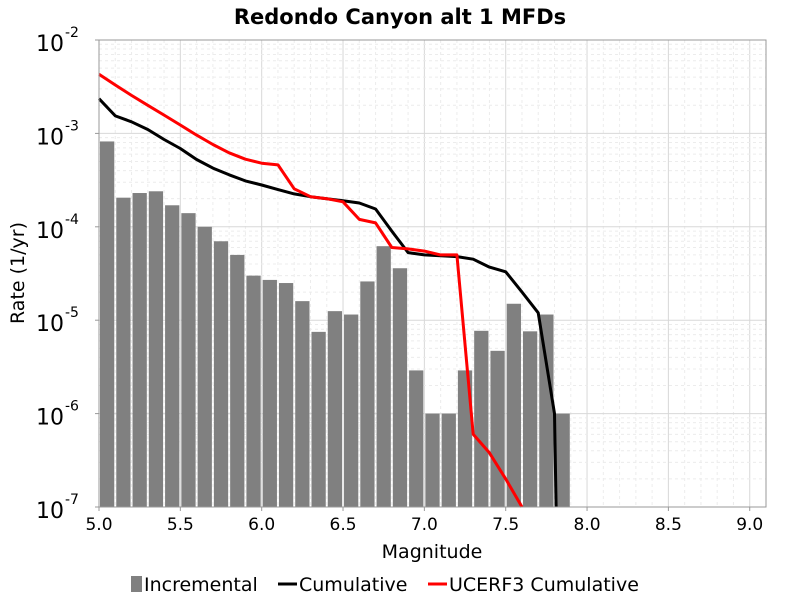 The width and height of the screenshot is (800, 600). I want to click on y-tick-label: 10 -2, so click(57, 41).